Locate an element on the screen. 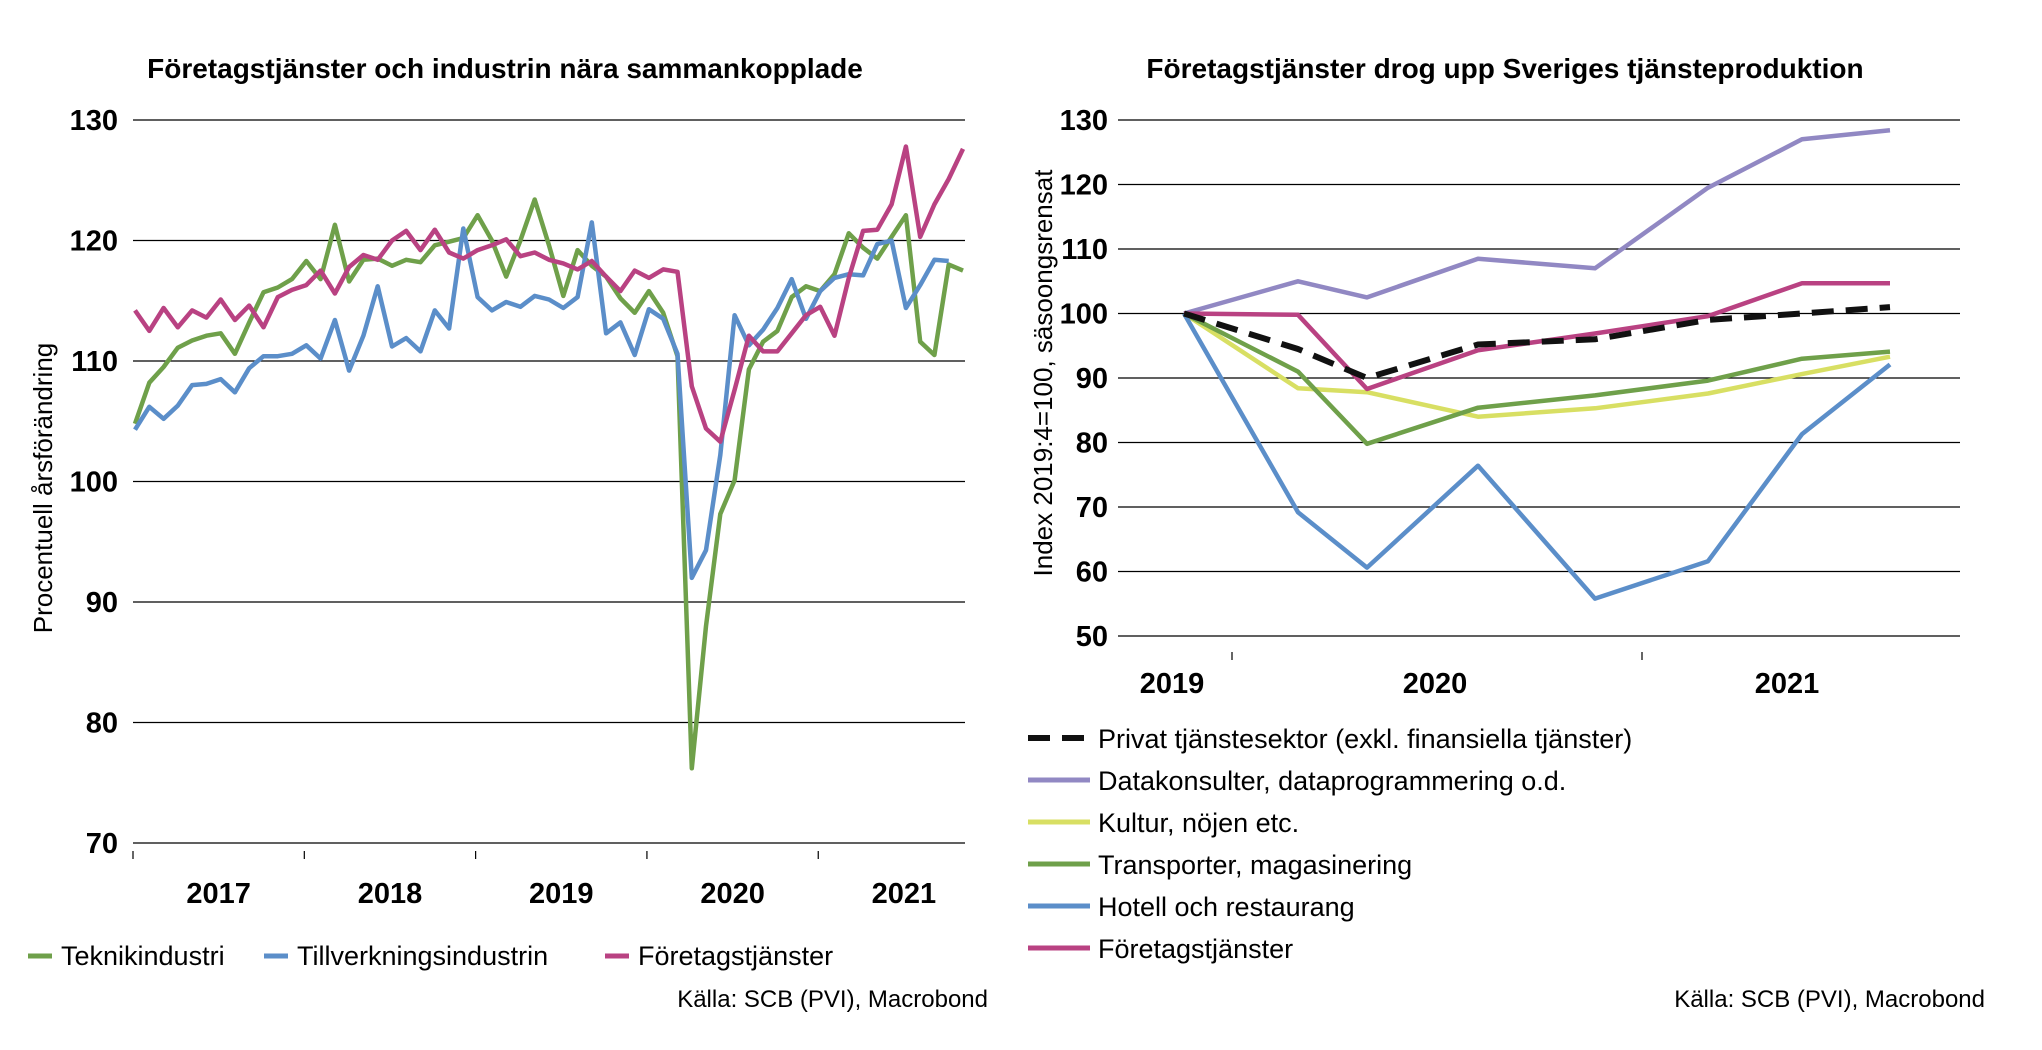 Image resolution: width=2042 pixels, height=1050 pixels. legend-label: Hotell och restaurang is located at coordinates (1226, 907).